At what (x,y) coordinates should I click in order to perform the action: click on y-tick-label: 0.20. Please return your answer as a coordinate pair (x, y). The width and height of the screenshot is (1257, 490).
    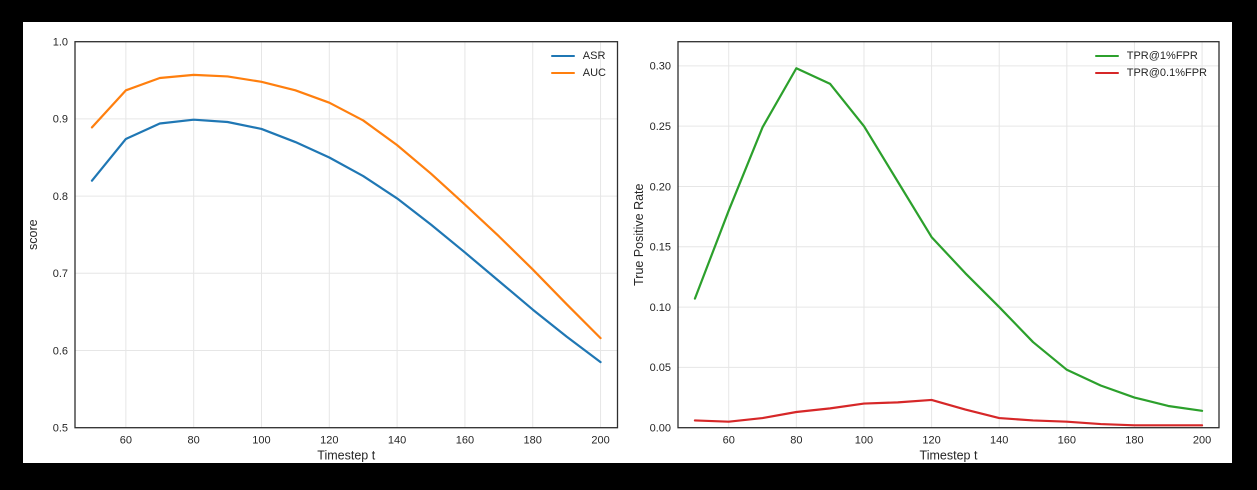
    Looking at the image, I should click on (660, 187).